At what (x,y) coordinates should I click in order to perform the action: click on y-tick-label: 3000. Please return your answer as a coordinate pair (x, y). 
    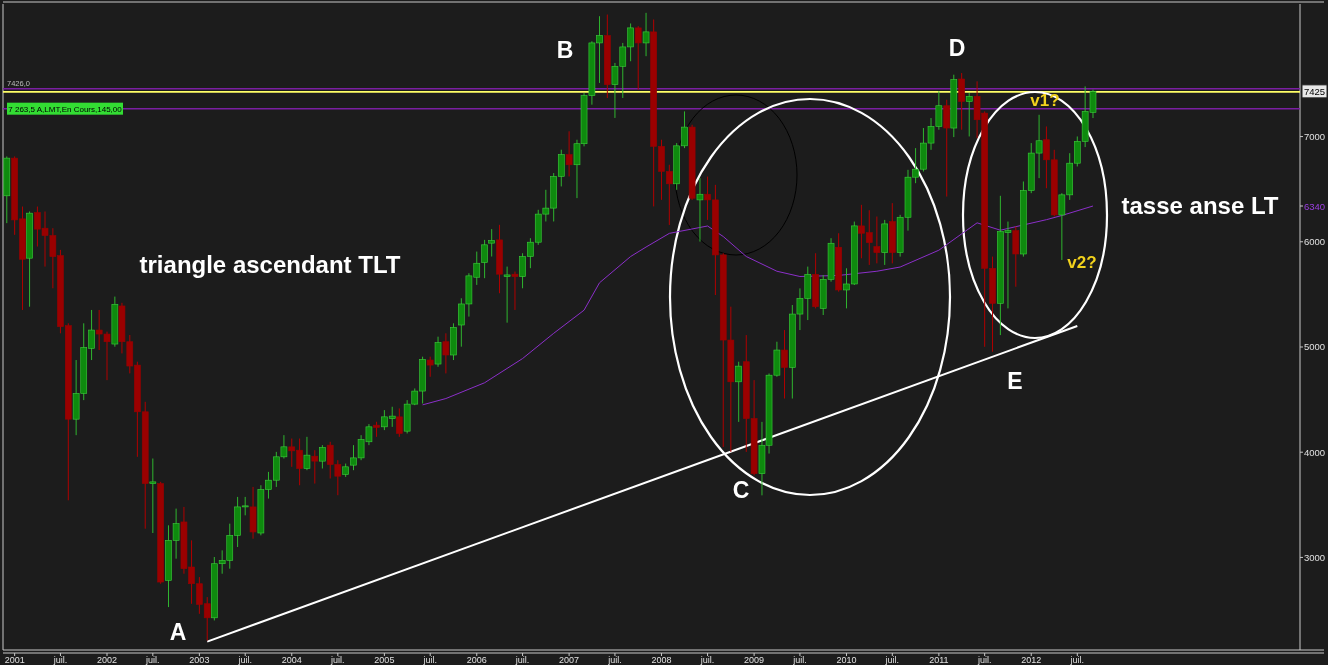
    Looking at the image, I should click on (1315, 557).